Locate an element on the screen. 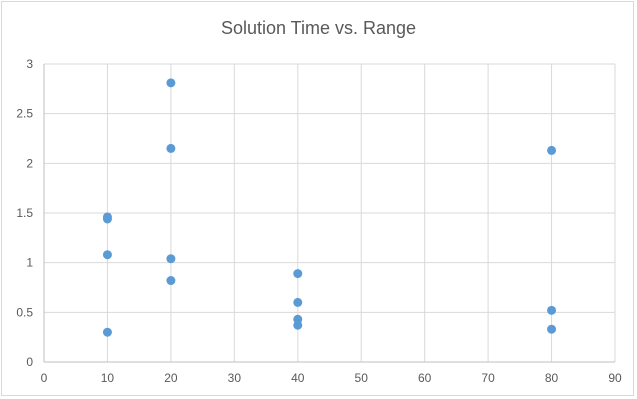 The width and height of the screenshot is (637, 399). x-tick-label: 70 is located at coordinates (488, 378).